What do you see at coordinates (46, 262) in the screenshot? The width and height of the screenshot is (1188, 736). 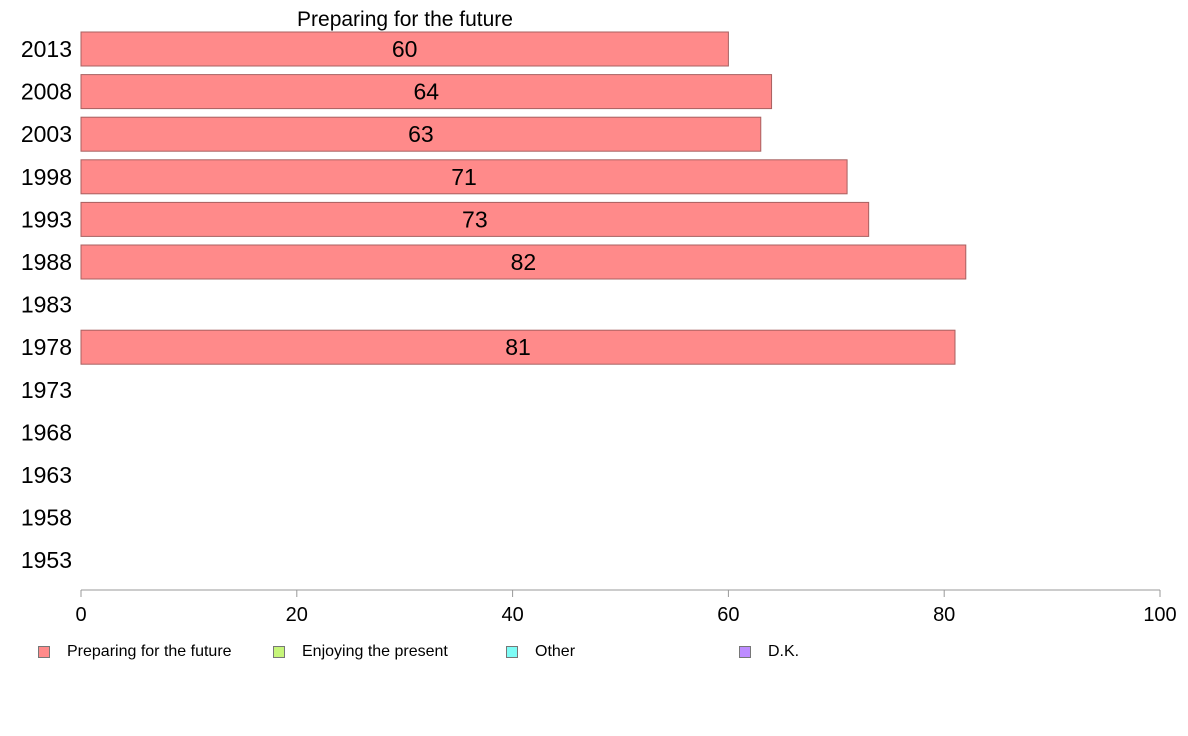 I see `y-label-1988: 1988` at bounding box center [46, 262].